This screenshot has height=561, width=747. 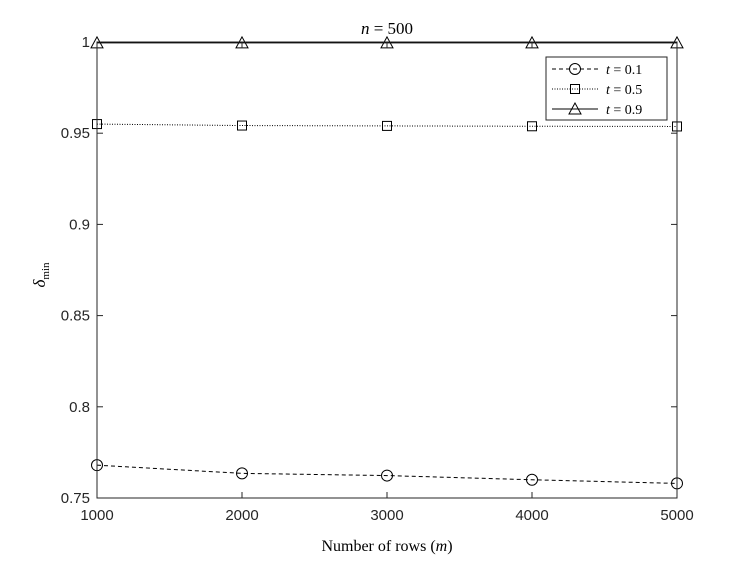 I want to click on y-tick-label: 1, so click(x=86, y=42).